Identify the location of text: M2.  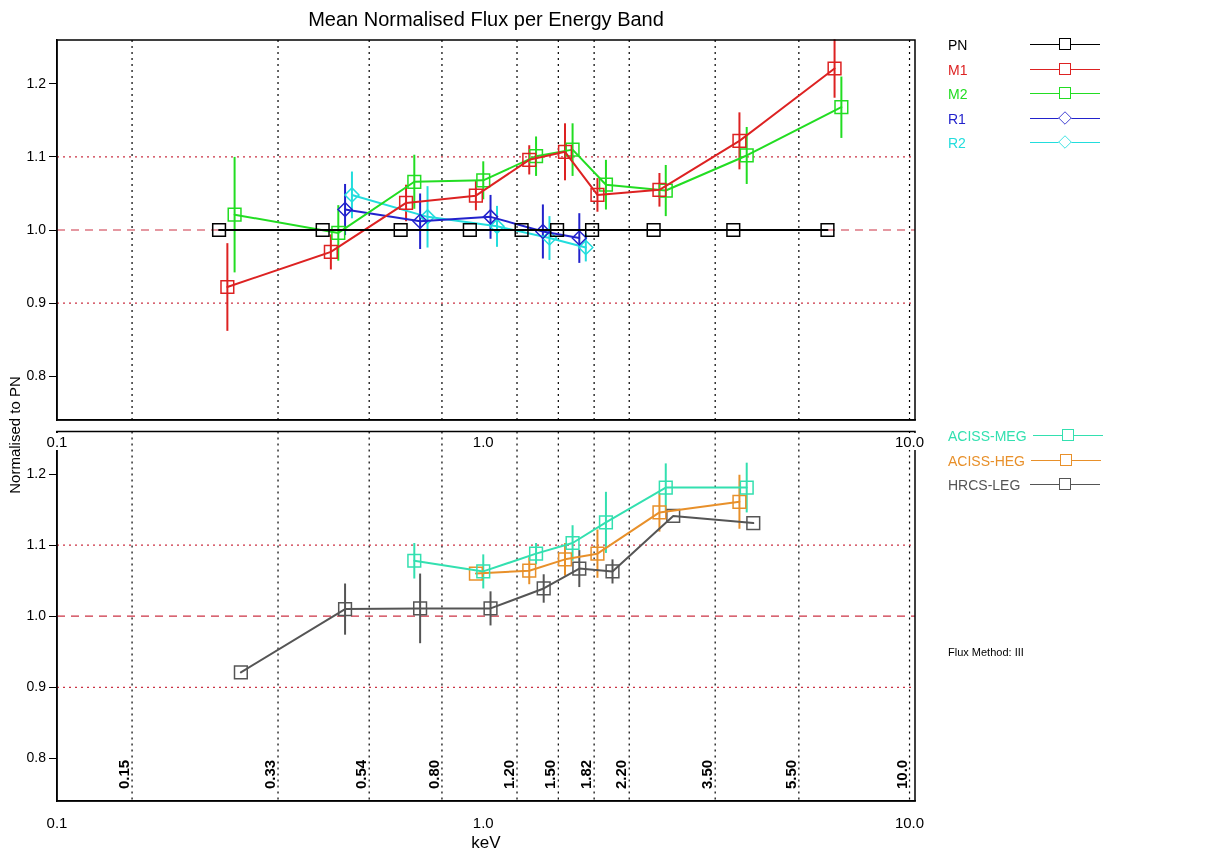
(958, 94).